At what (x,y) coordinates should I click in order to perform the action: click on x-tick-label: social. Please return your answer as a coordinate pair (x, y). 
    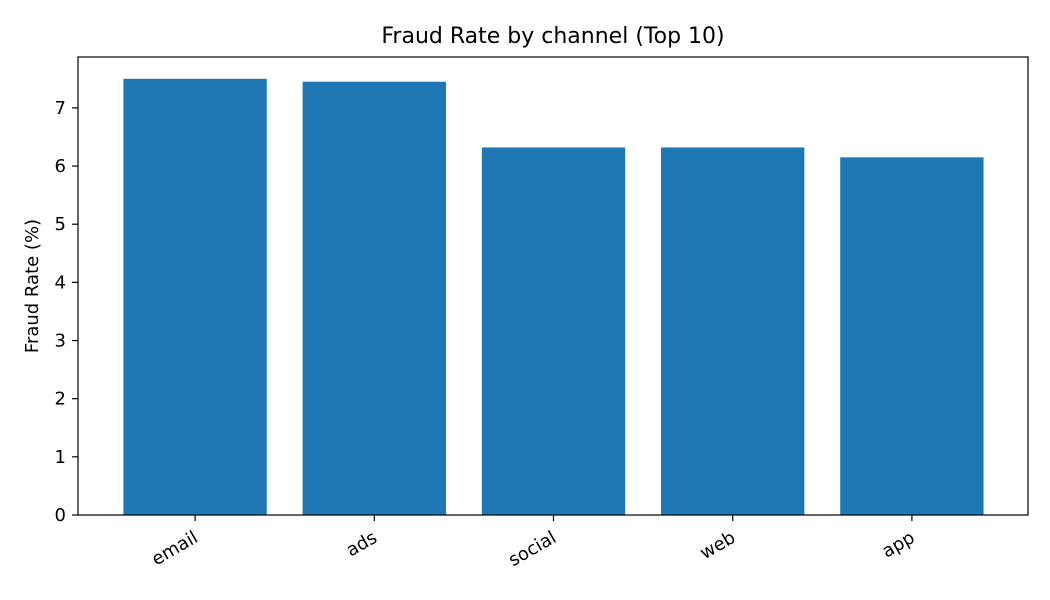
    Looking at the image, I should click on (532, 549).